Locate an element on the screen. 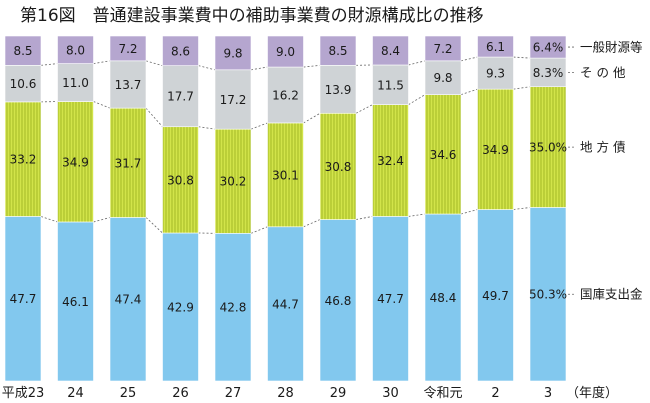  label-kokko-1: 46.1 is located at coordinates (75, 302).